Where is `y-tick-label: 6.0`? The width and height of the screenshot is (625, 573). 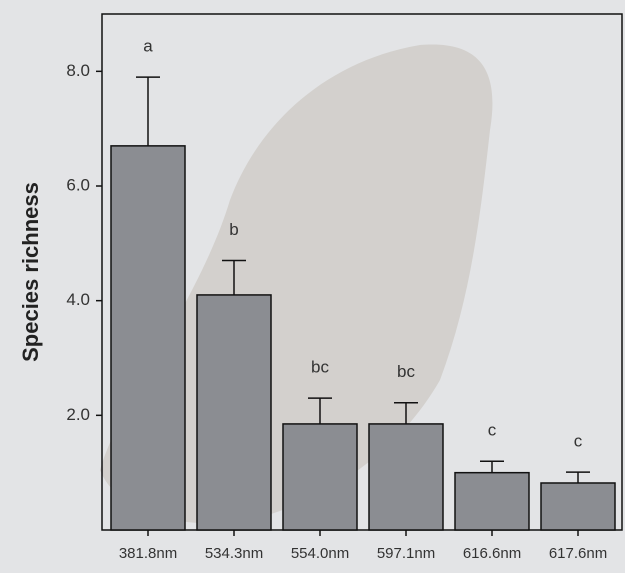 y-tick-label: 6.0 is located at coordinates (78, 184).